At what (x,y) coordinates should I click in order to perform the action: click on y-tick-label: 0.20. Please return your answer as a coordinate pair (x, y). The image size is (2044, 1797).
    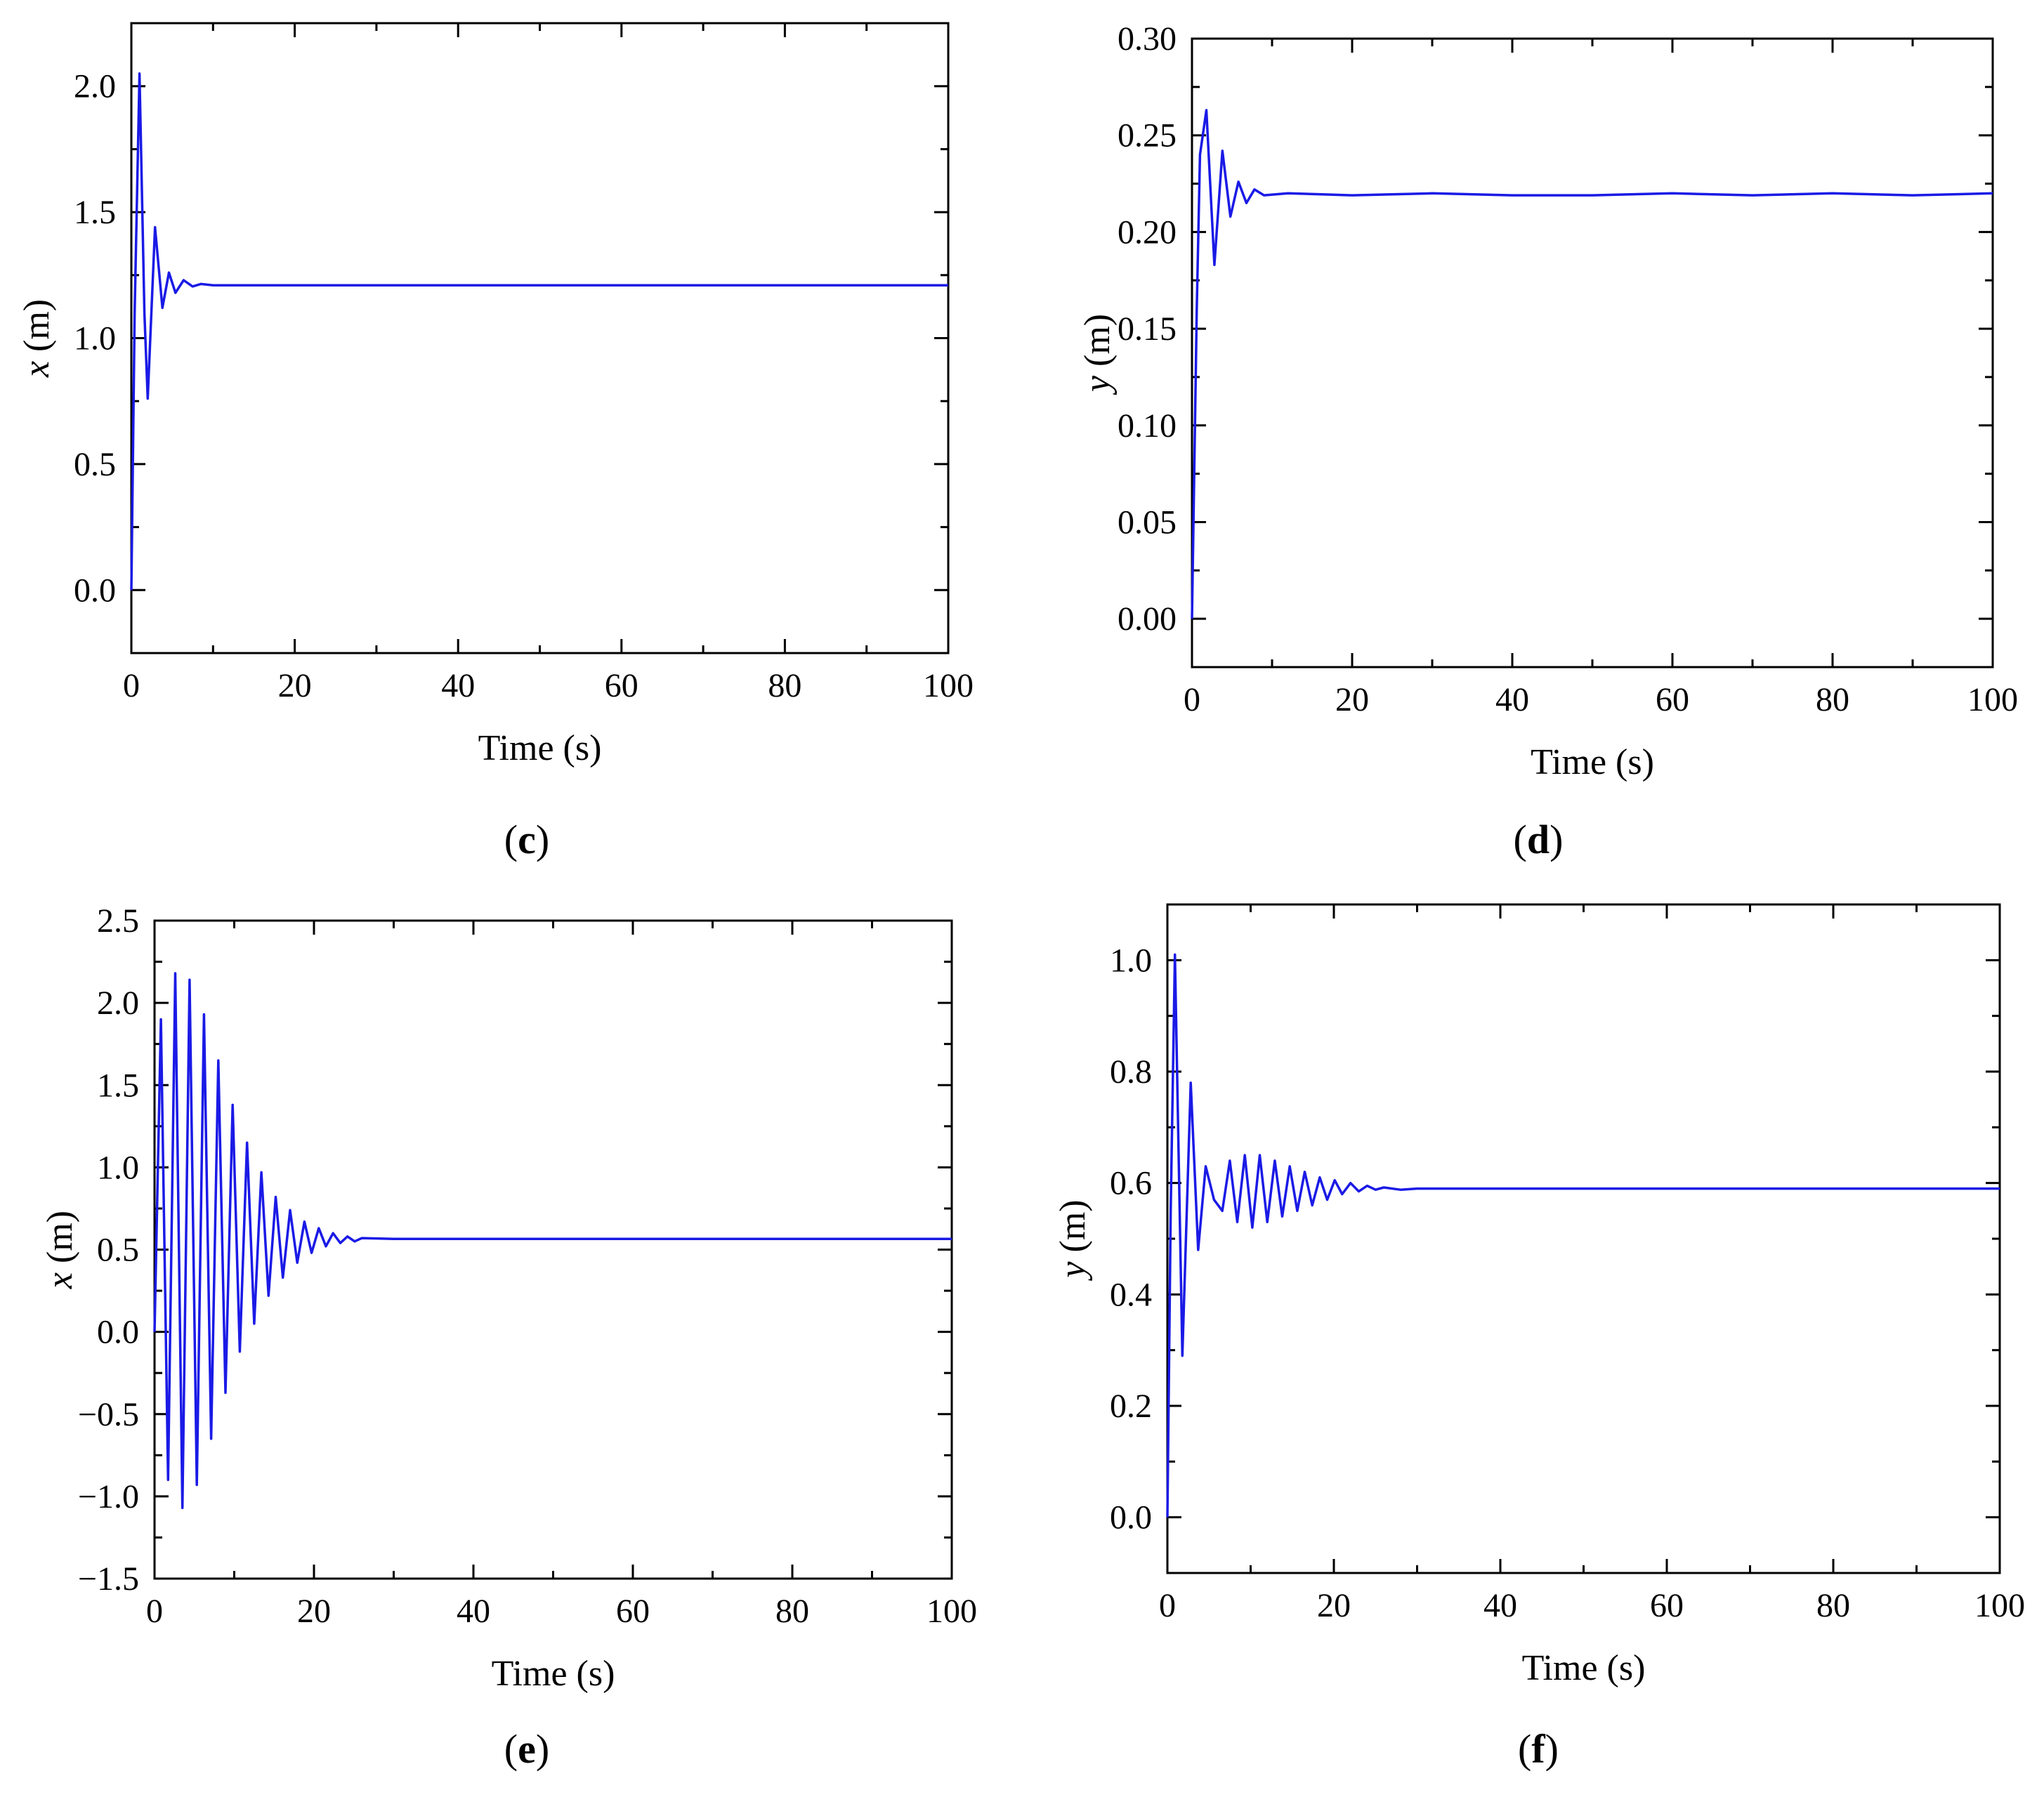
    Looking at the image, I should click on (1147, 232).